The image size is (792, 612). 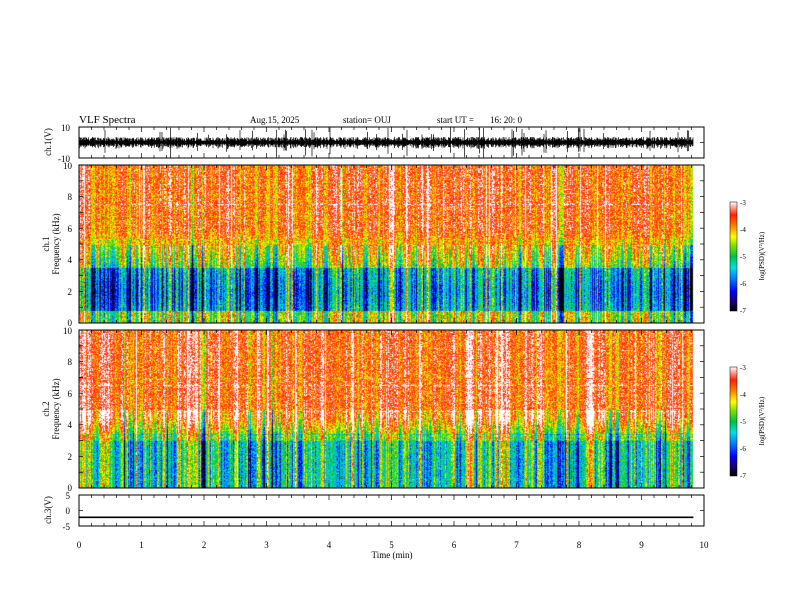 What do you see at coordinates (641, 545) in the screenshot?
I see `xtick-9: 9` at bounding box center [641, 545].